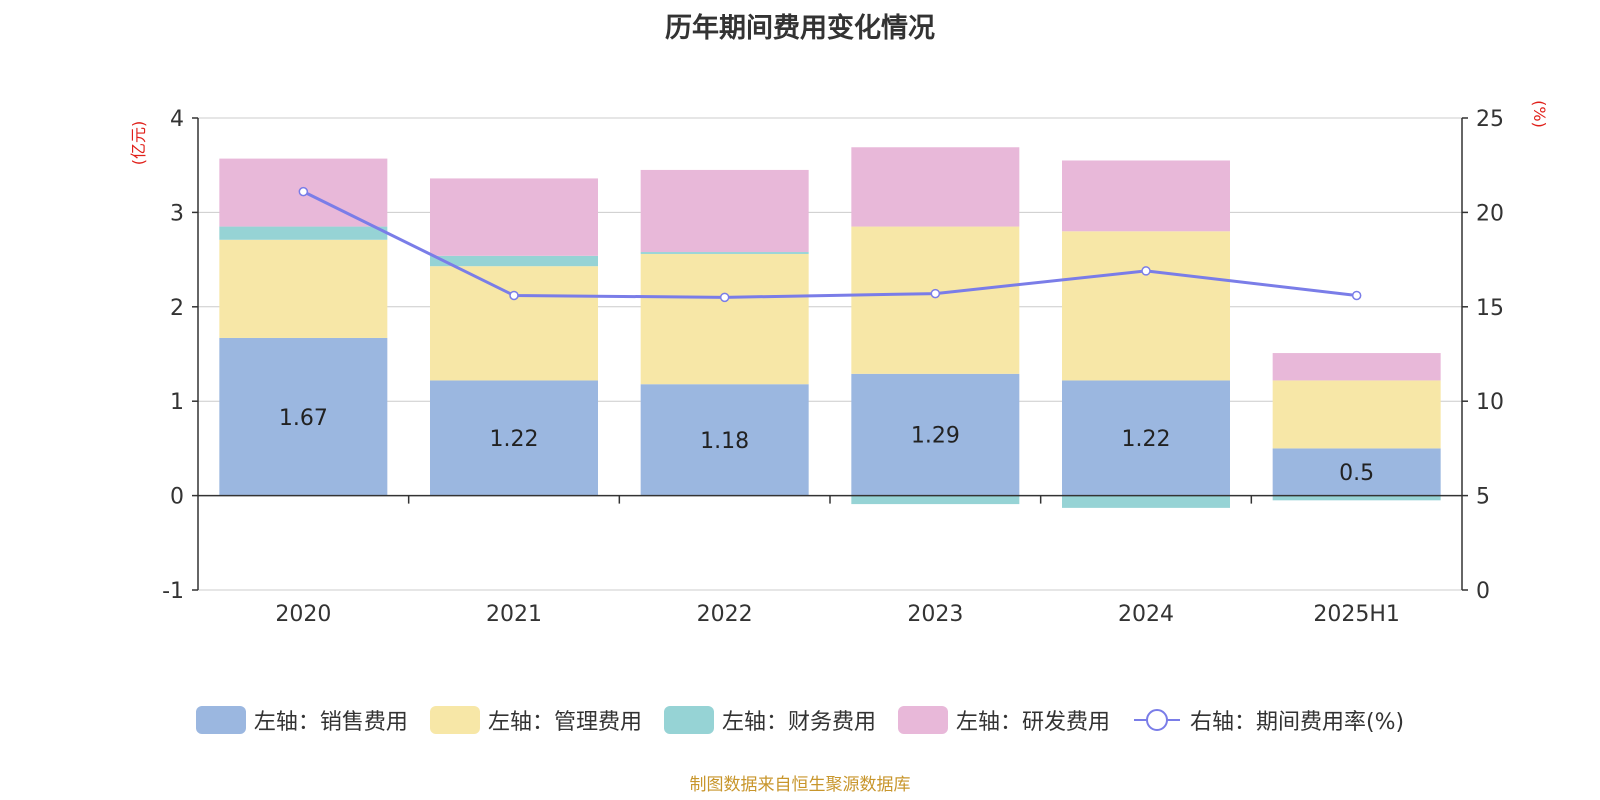  I want to click on right-tick-label: 10, so click(1490, 402).